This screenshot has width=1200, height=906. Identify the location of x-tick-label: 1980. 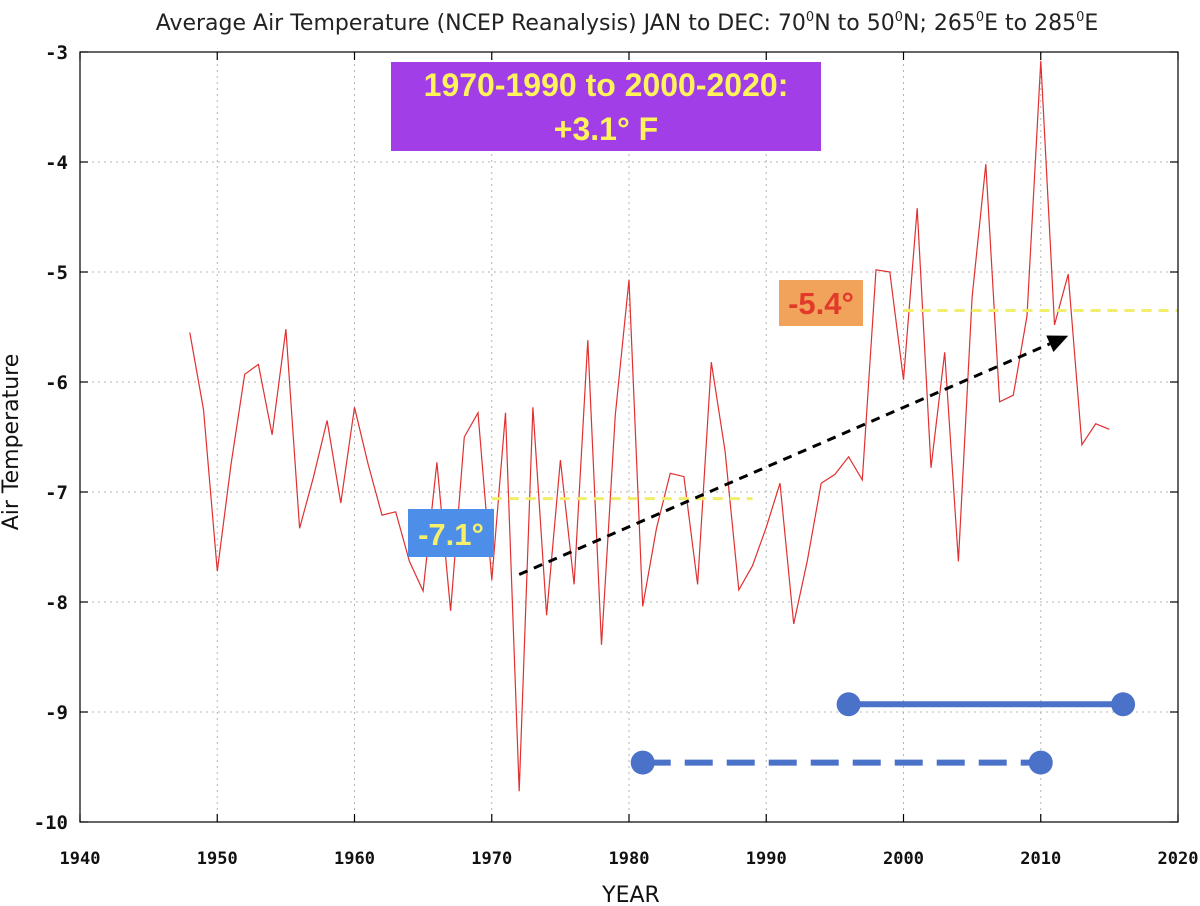
(629, 859).